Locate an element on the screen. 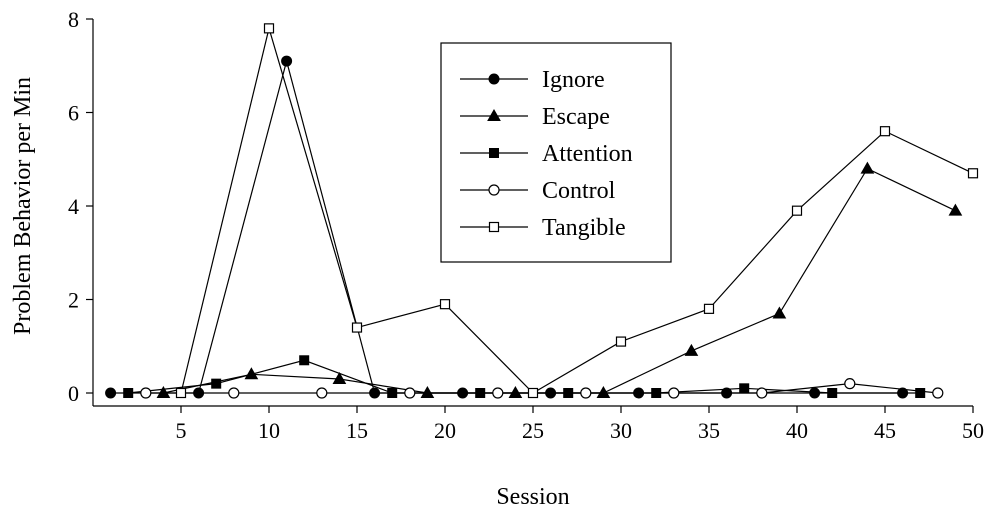 This screenshot has height=517, width=986. legend-label-attention: Attention is located at coordinates (587, 154).